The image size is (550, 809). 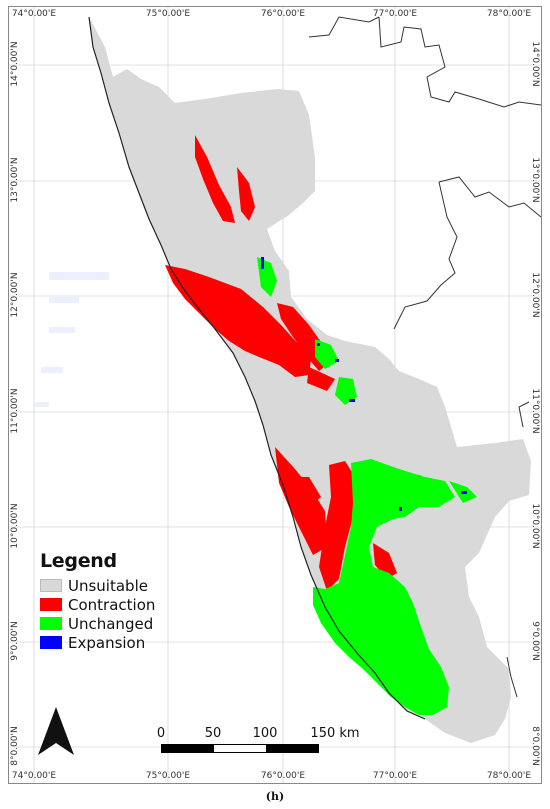 I want to click on legend-item-expansion: Expansion, so click(x=97, y=642).